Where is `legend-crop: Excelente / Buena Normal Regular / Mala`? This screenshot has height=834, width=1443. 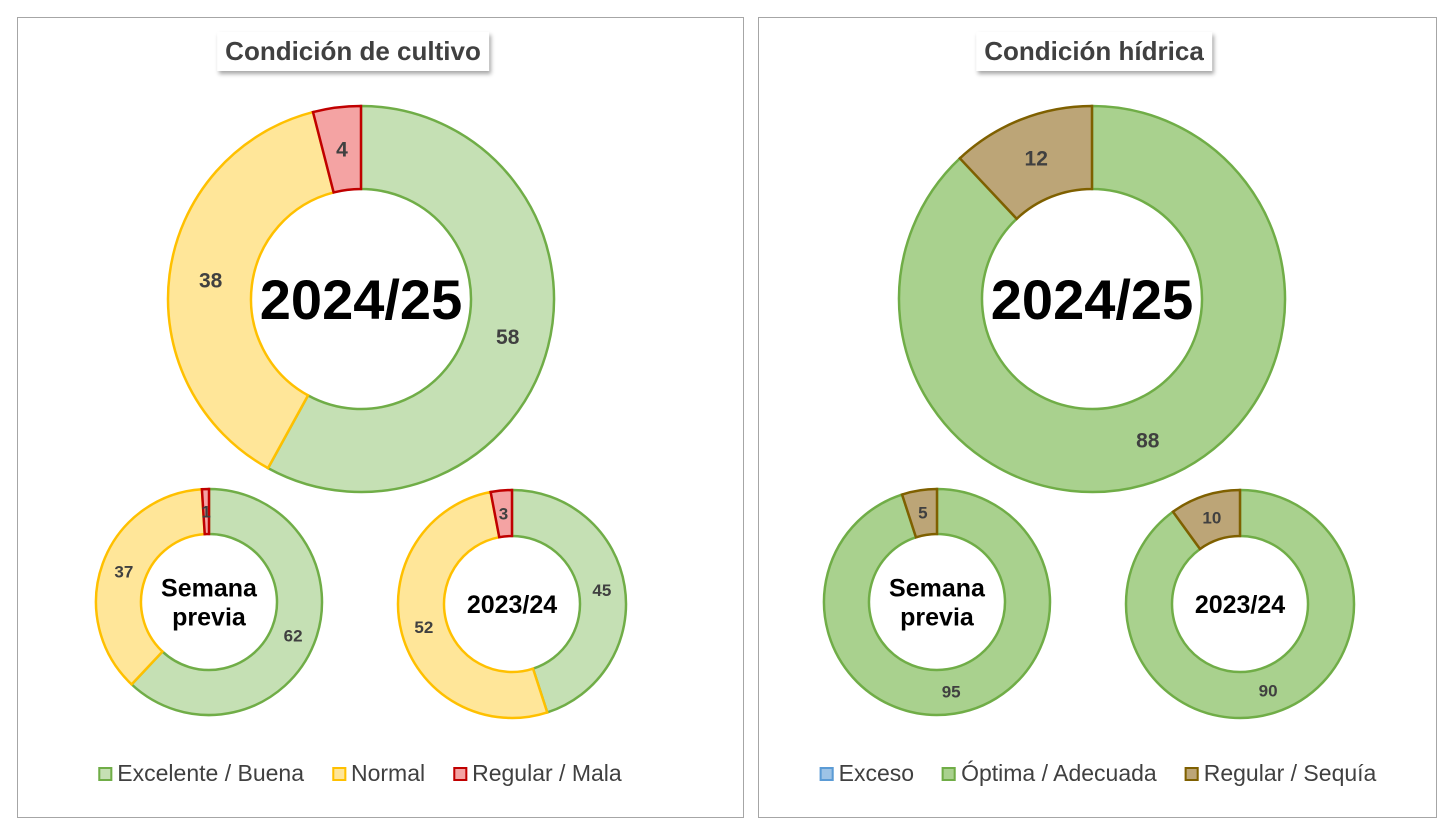 legend-crop: Excelente / Buena Normal Regular / Mala is located at coordinates (360, 773).